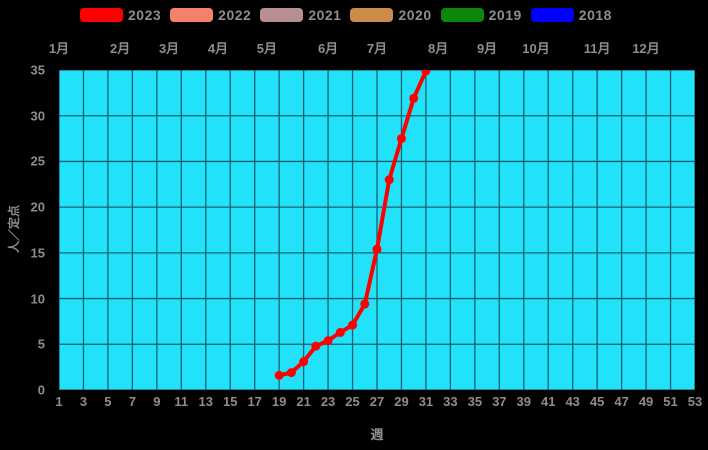 The height and width of the screenshot is (450, 708). Describe the element at coordinates (37, 116) in the screenshot. I see `y-tick-label: 30` at that location.